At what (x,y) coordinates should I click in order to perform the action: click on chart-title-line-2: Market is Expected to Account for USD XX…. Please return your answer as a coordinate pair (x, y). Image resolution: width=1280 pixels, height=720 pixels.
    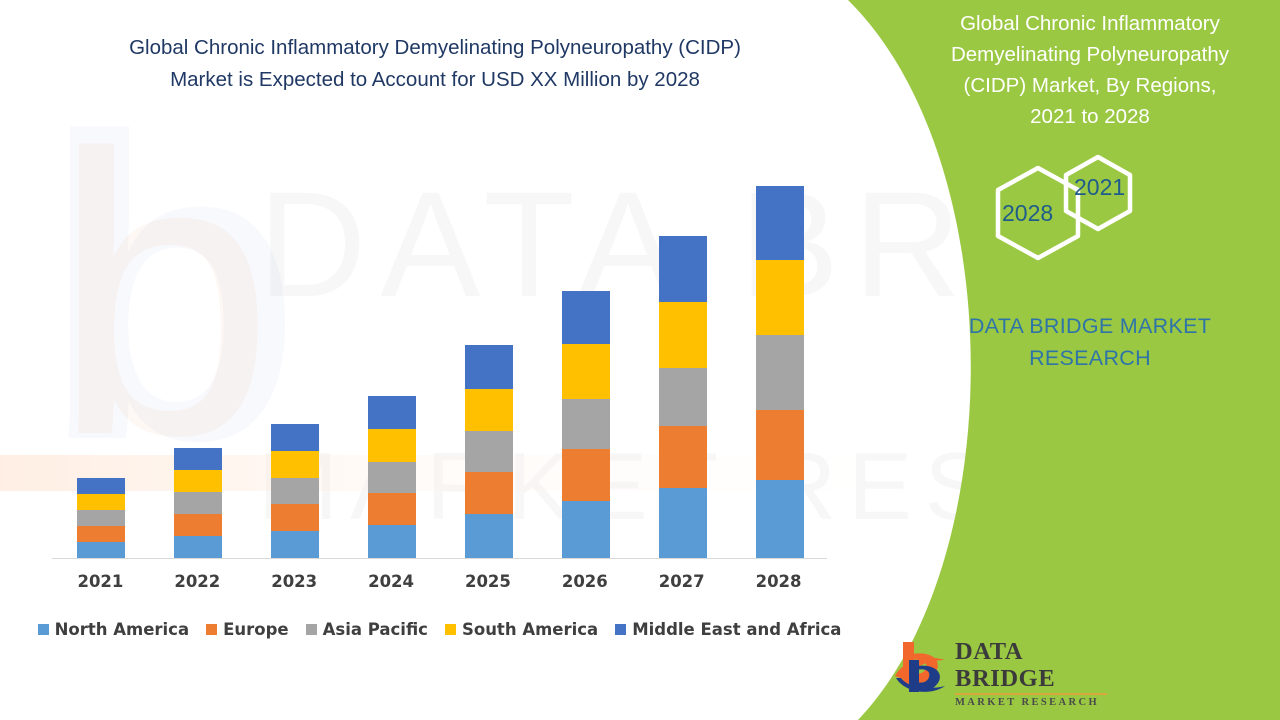
    Looking at the image, I should click on (435, 79).